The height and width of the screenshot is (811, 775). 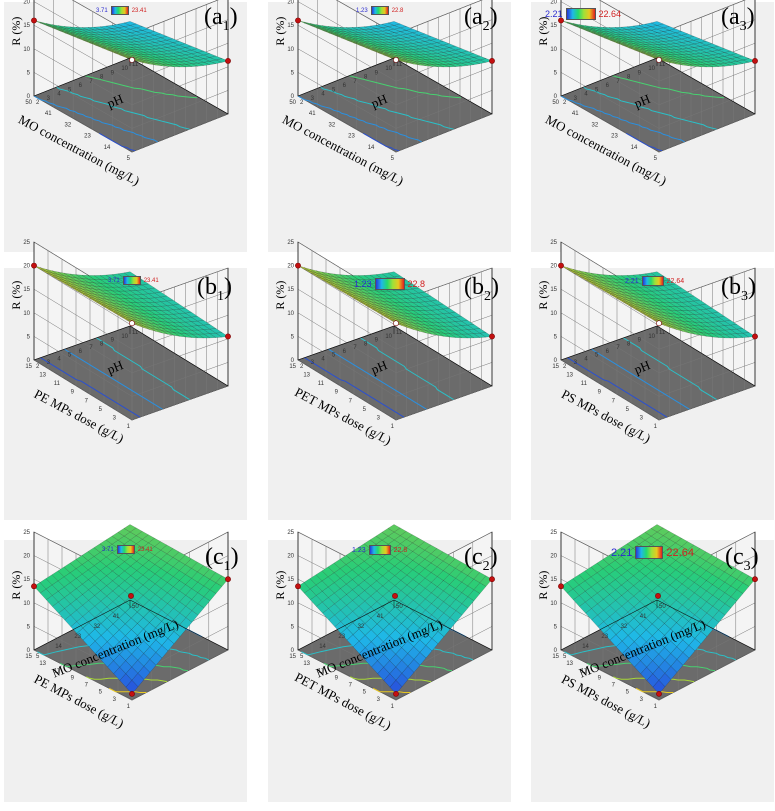 I want to click on x-tick-label: 32, so click(x=624, y=627).